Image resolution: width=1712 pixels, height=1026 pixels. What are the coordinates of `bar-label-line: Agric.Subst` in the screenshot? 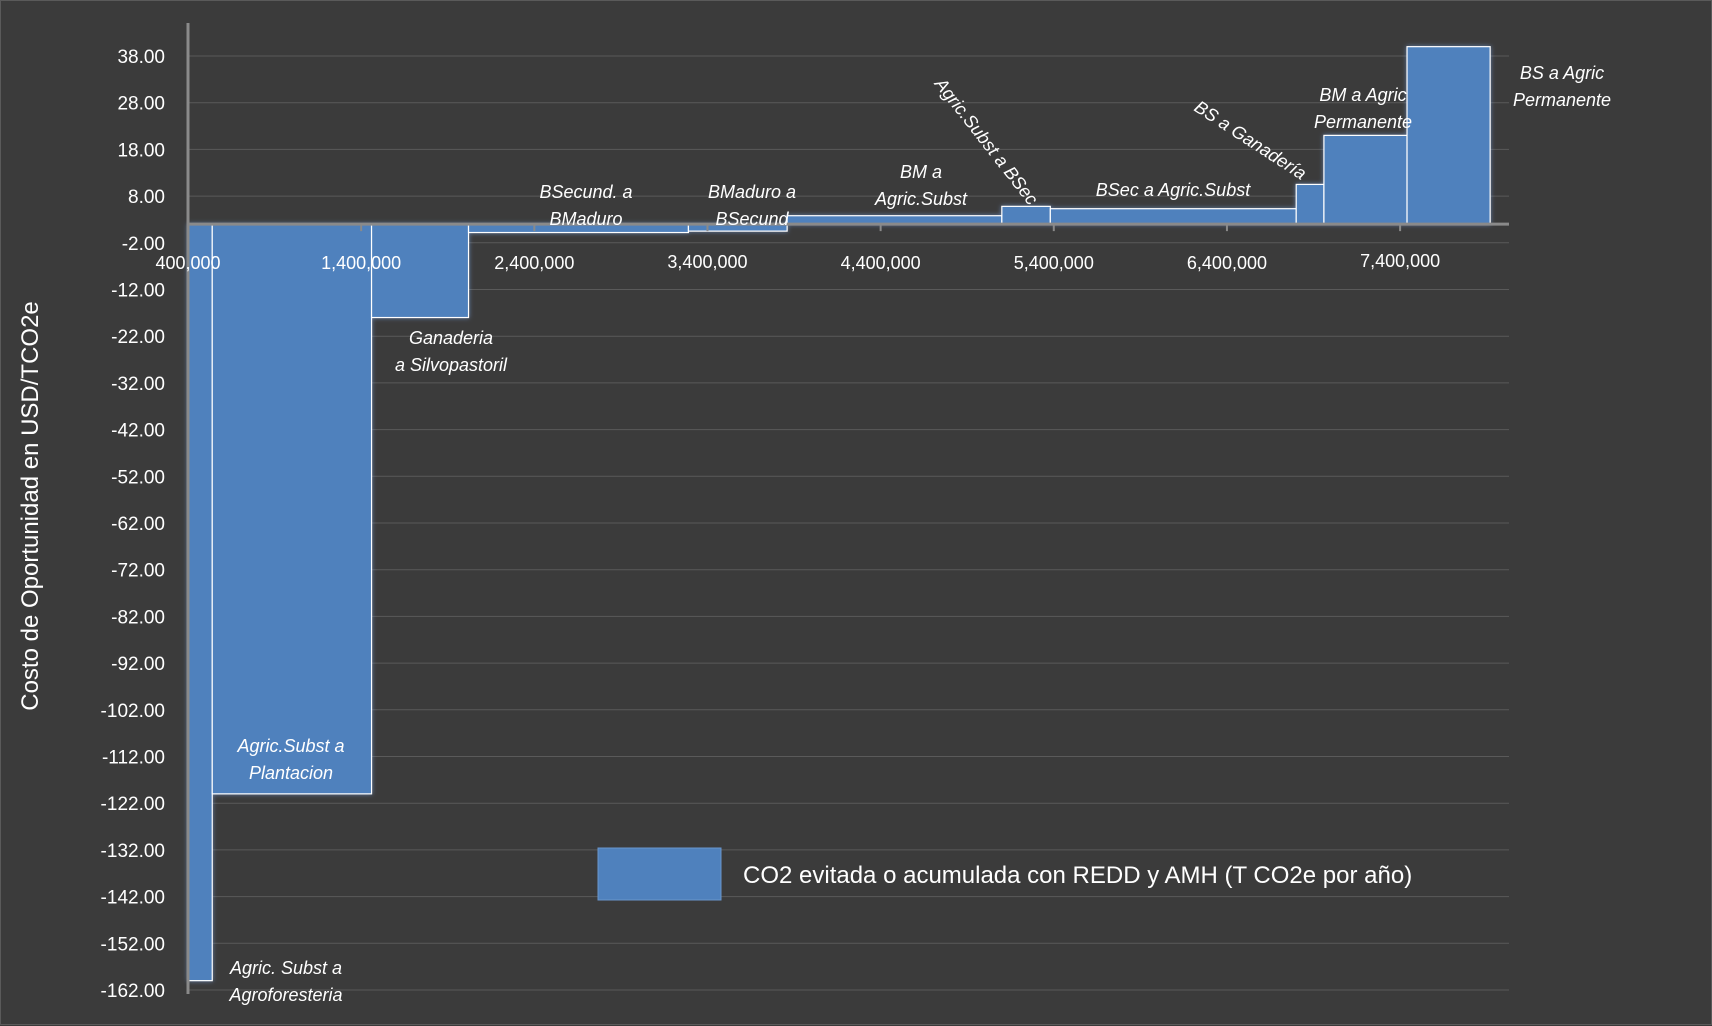 It's located at (921, 199).